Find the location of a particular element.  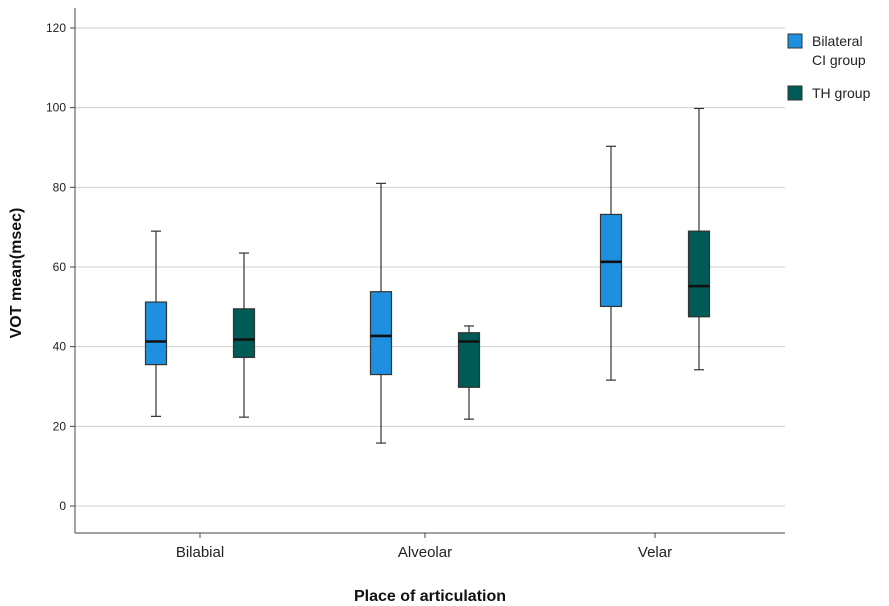

legend-label-line: Bilateral is located at coordinates (837, 41).